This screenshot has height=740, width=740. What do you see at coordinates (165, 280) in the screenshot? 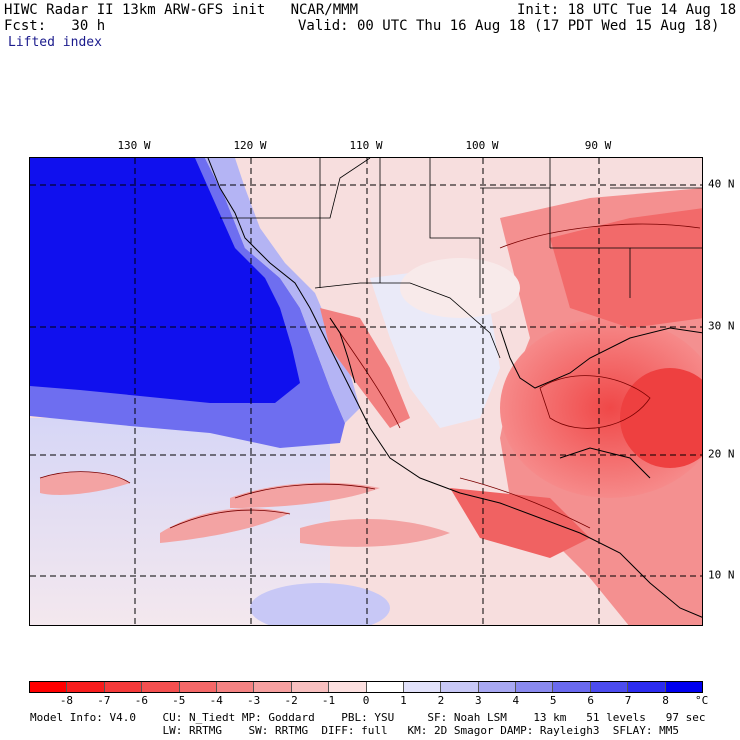
I see `stable-zone-core` at bounding box center [165, 280].